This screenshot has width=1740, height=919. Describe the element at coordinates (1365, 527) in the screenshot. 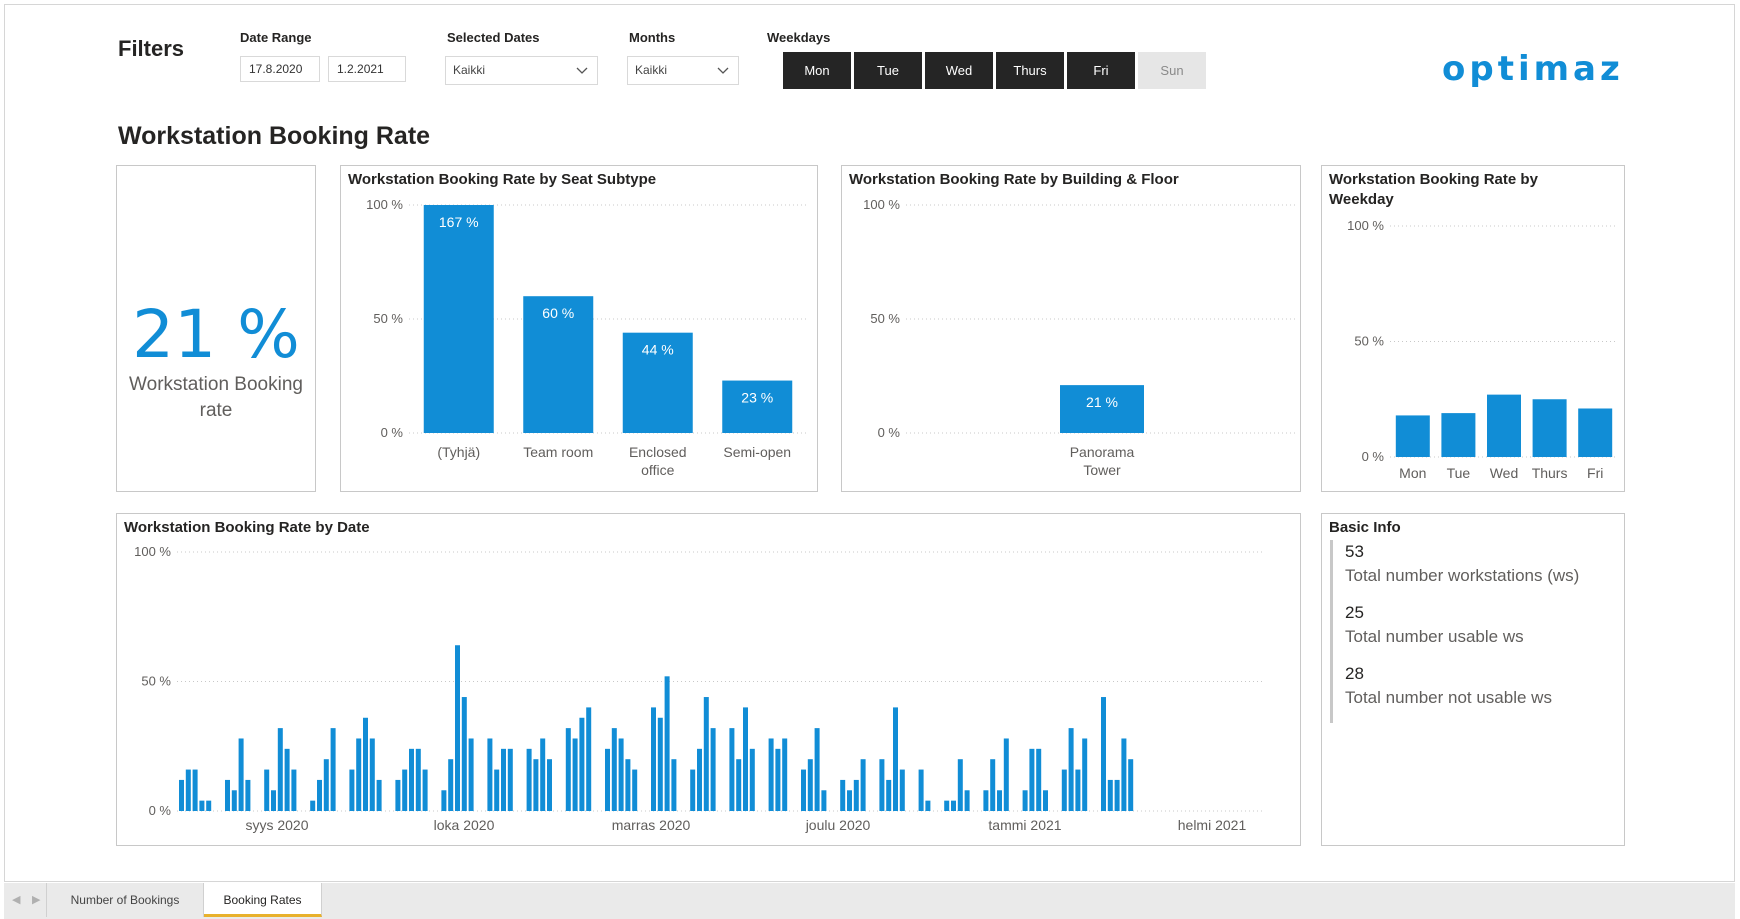

I see `basic-info-title: Basic Info` at that location.